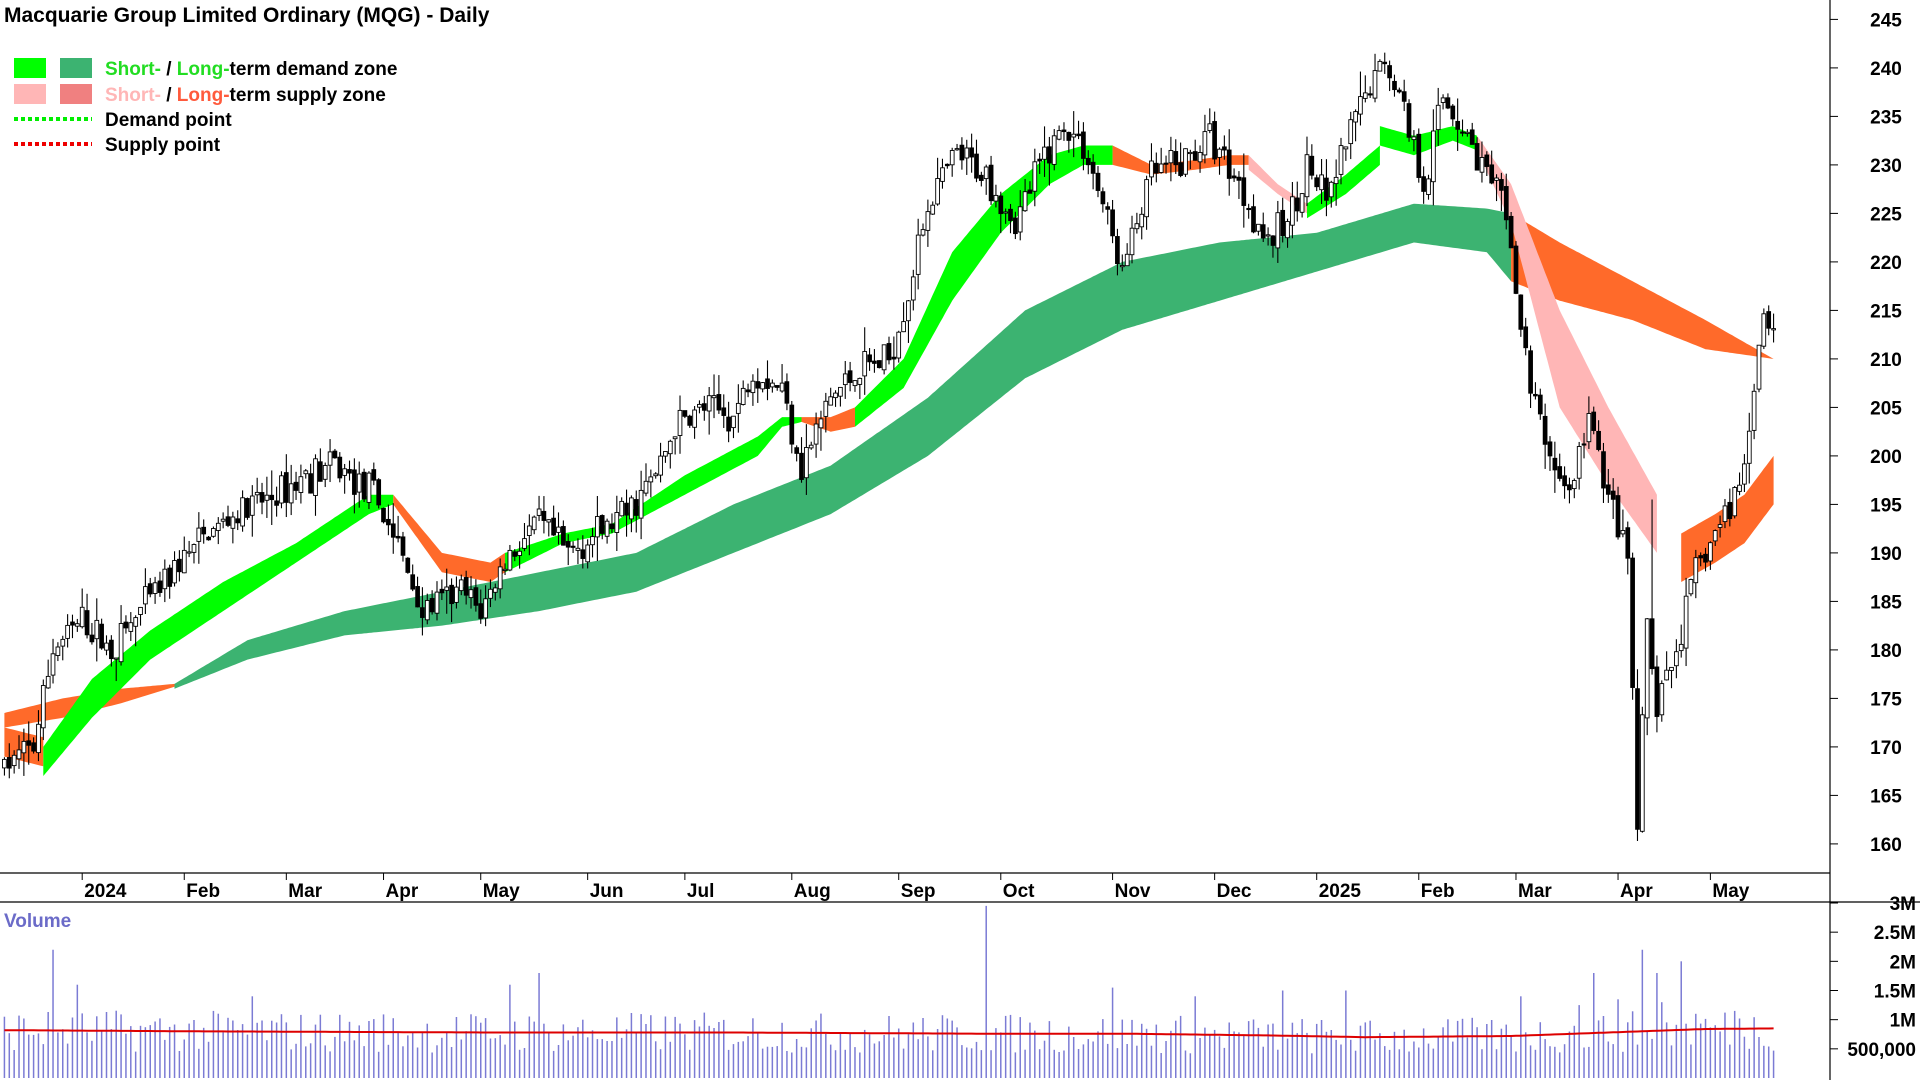 This screenshot has height=1080, width=1920. I want to click on price-tick-label: 215, so click(1886, 311).